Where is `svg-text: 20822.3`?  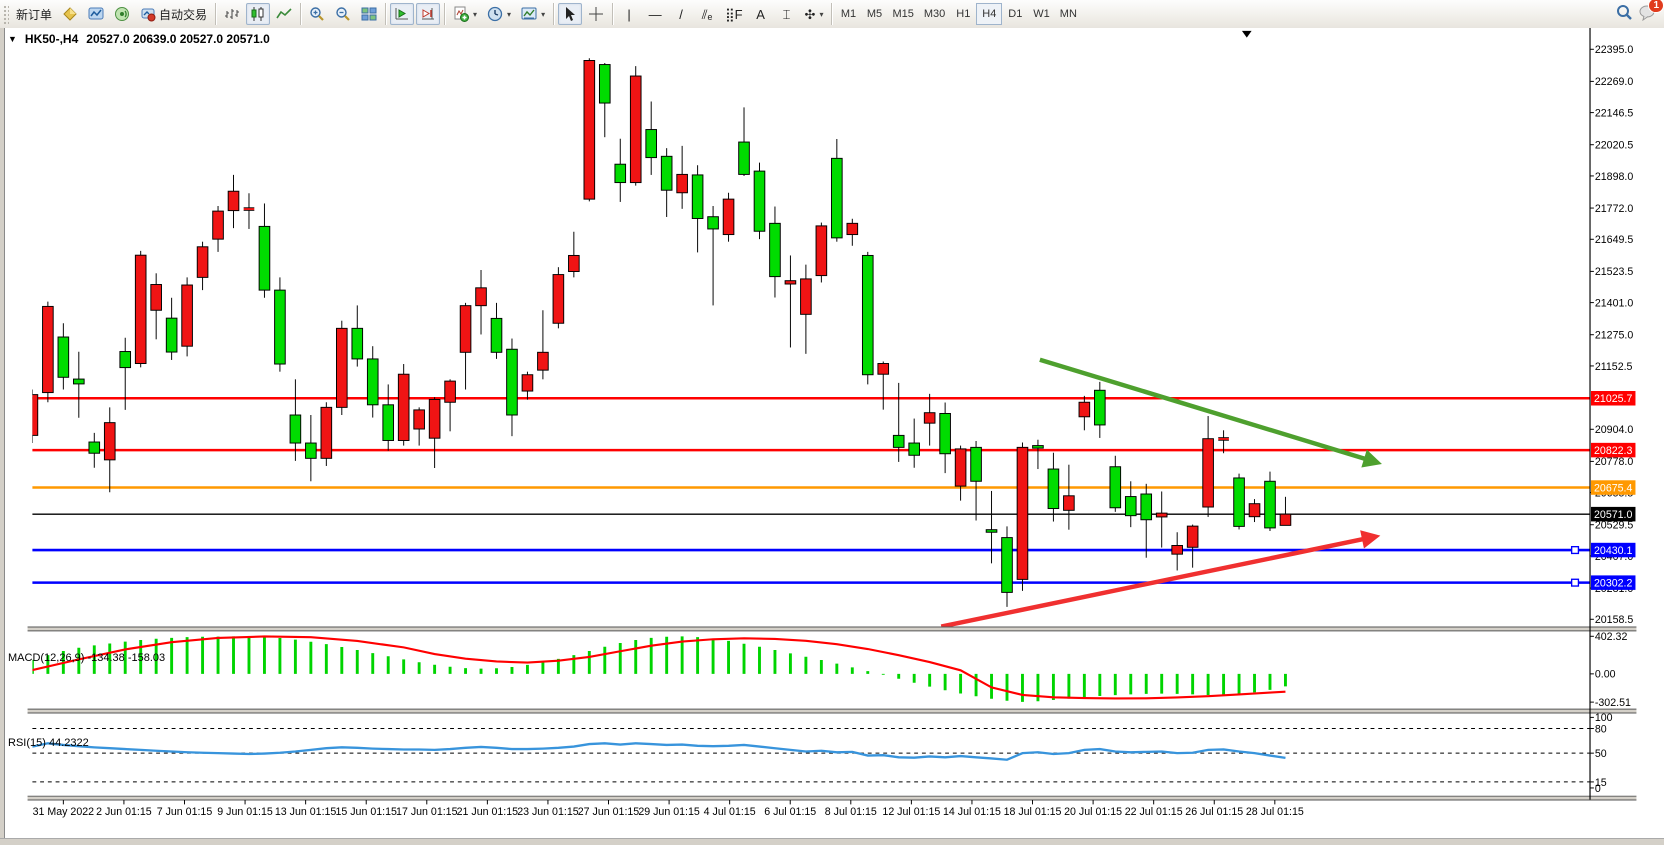
svg-text: 20822.3 is located at coordinates (1613, 451).